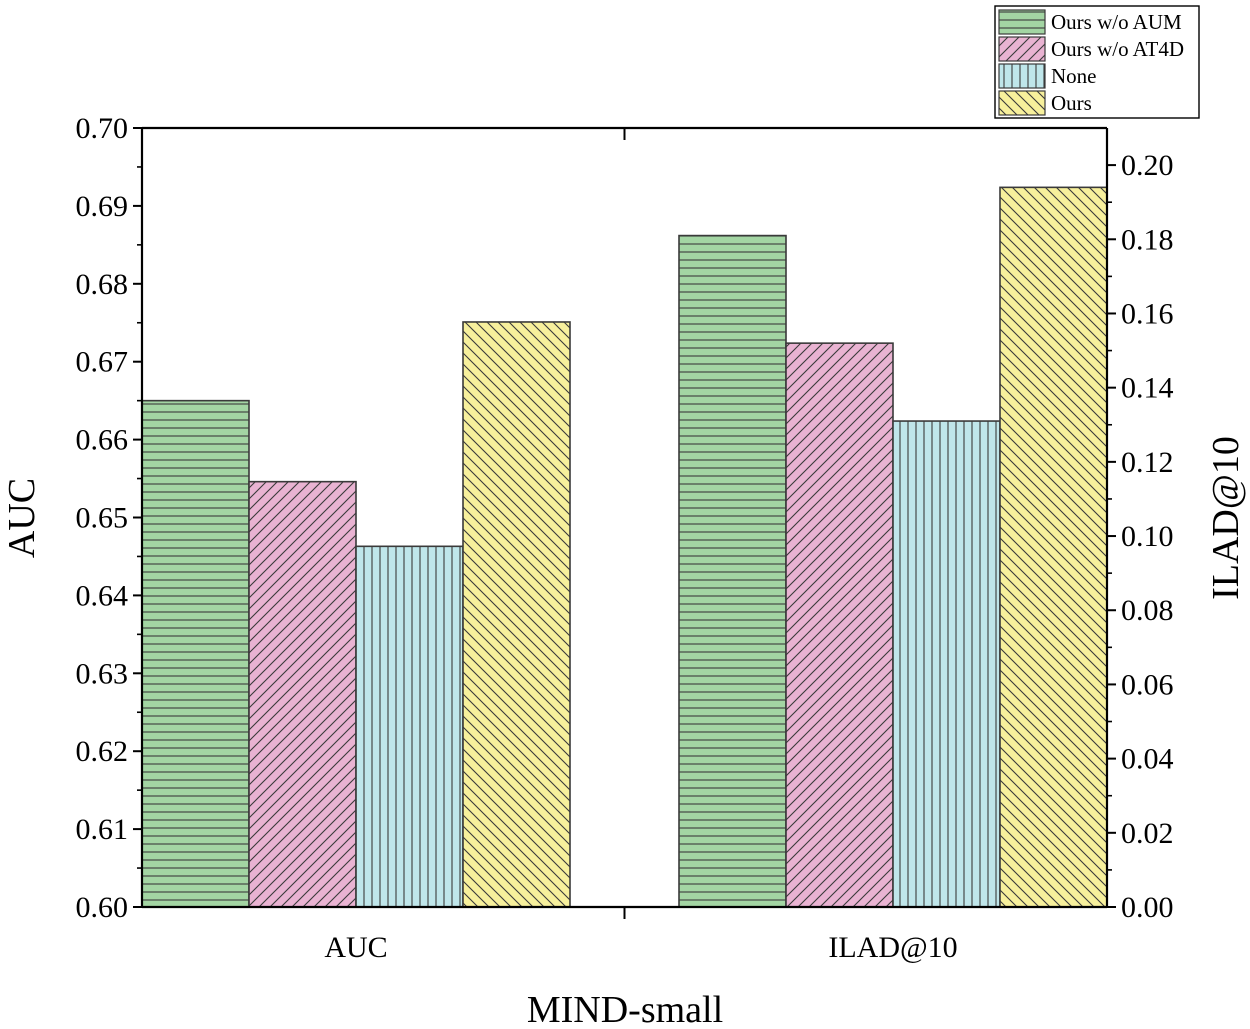 This screenshot has height=1029, width=1250. I want to click on bar-auc-none, so click(409, 726).